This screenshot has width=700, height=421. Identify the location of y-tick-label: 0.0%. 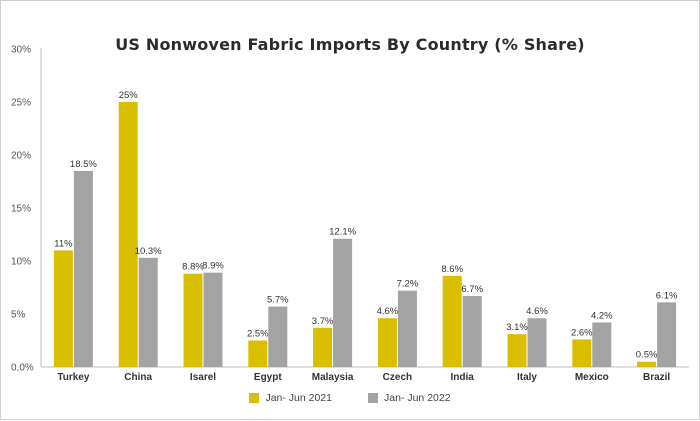
(22, 368).